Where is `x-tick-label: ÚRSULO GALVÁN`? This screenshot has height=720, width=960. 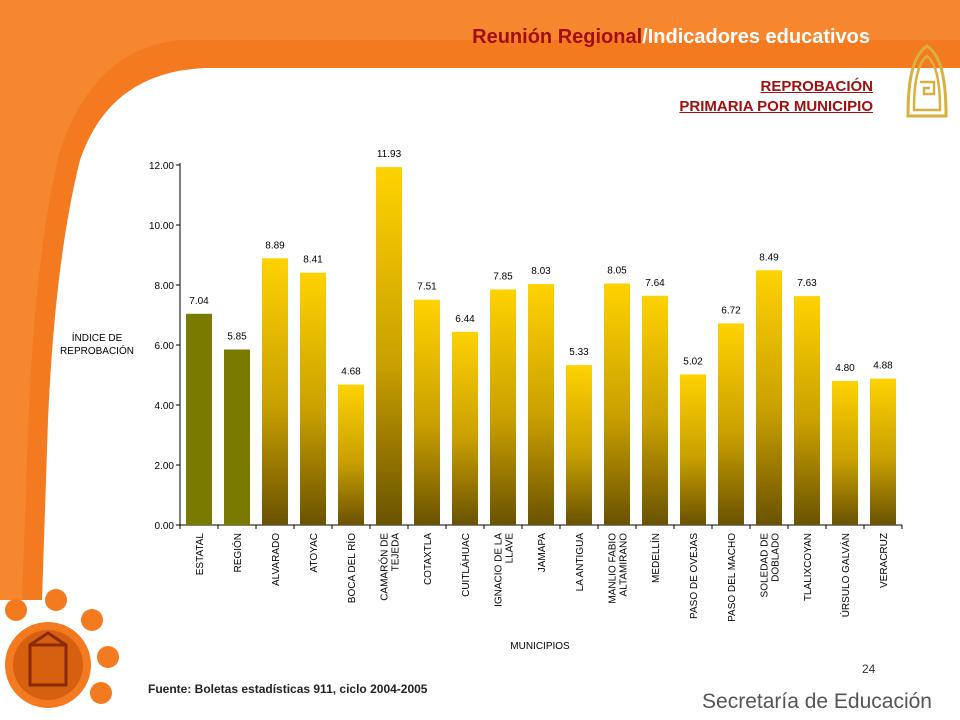
x-tick-label: ÚRSULO GALVÁN is located at coordinates (845, 575).